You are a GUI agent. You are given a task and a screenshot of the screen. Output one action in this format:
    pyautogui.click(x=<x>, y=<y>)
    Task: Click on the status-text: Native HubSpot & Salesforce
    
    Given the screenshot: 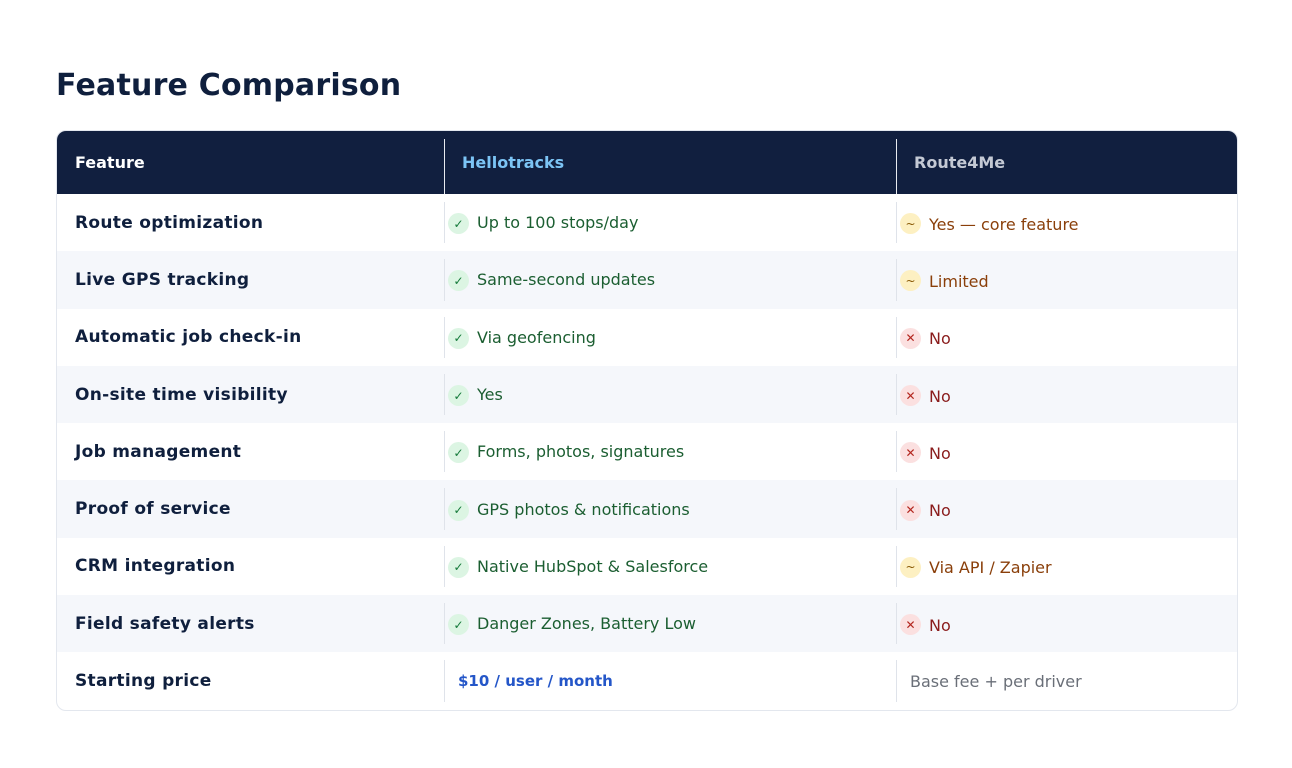 What is the action you would take?
    pyautogui.click(x=593, y=566)
    